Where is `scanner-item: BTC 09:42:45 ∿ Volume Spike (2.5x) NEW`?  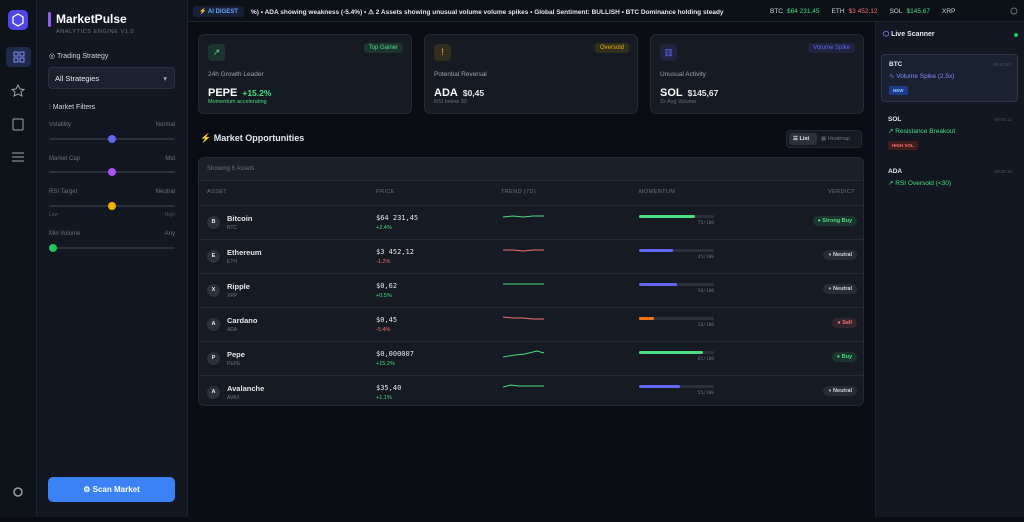
scanner-item: BTC 09:42:45 ∿ Volume Spike (2.5x) NEW is located at coordinates (949, 78).